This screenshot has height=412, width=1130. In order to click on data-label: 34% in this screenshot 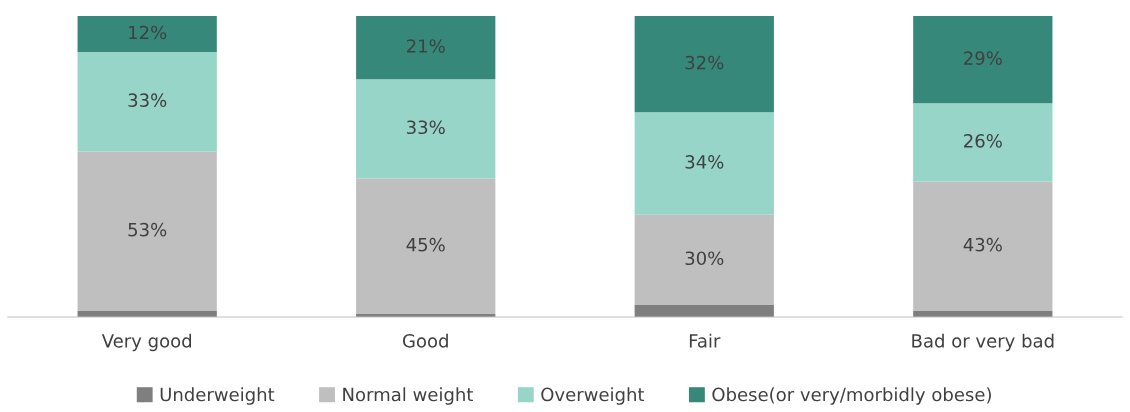, I will do `click(704, 162)`.